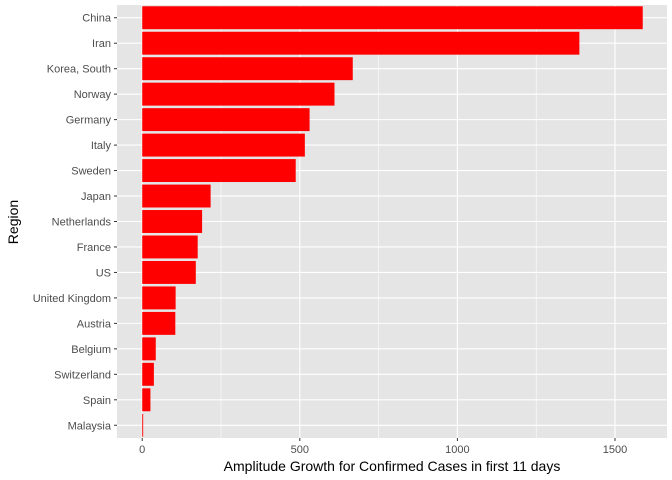  Describe the element at coordinates (143, 425) in the screenshot. I see `bar-malaysia` at that location.